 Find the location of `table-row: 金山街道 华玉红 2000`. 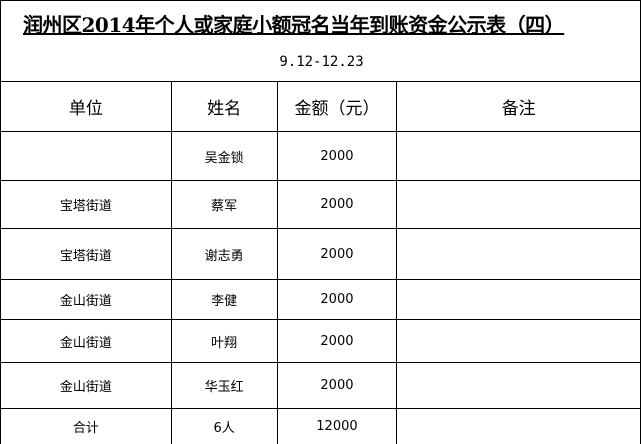

table-row: 金山街道 华玉红 2000 is located at coordinates (320, 385).